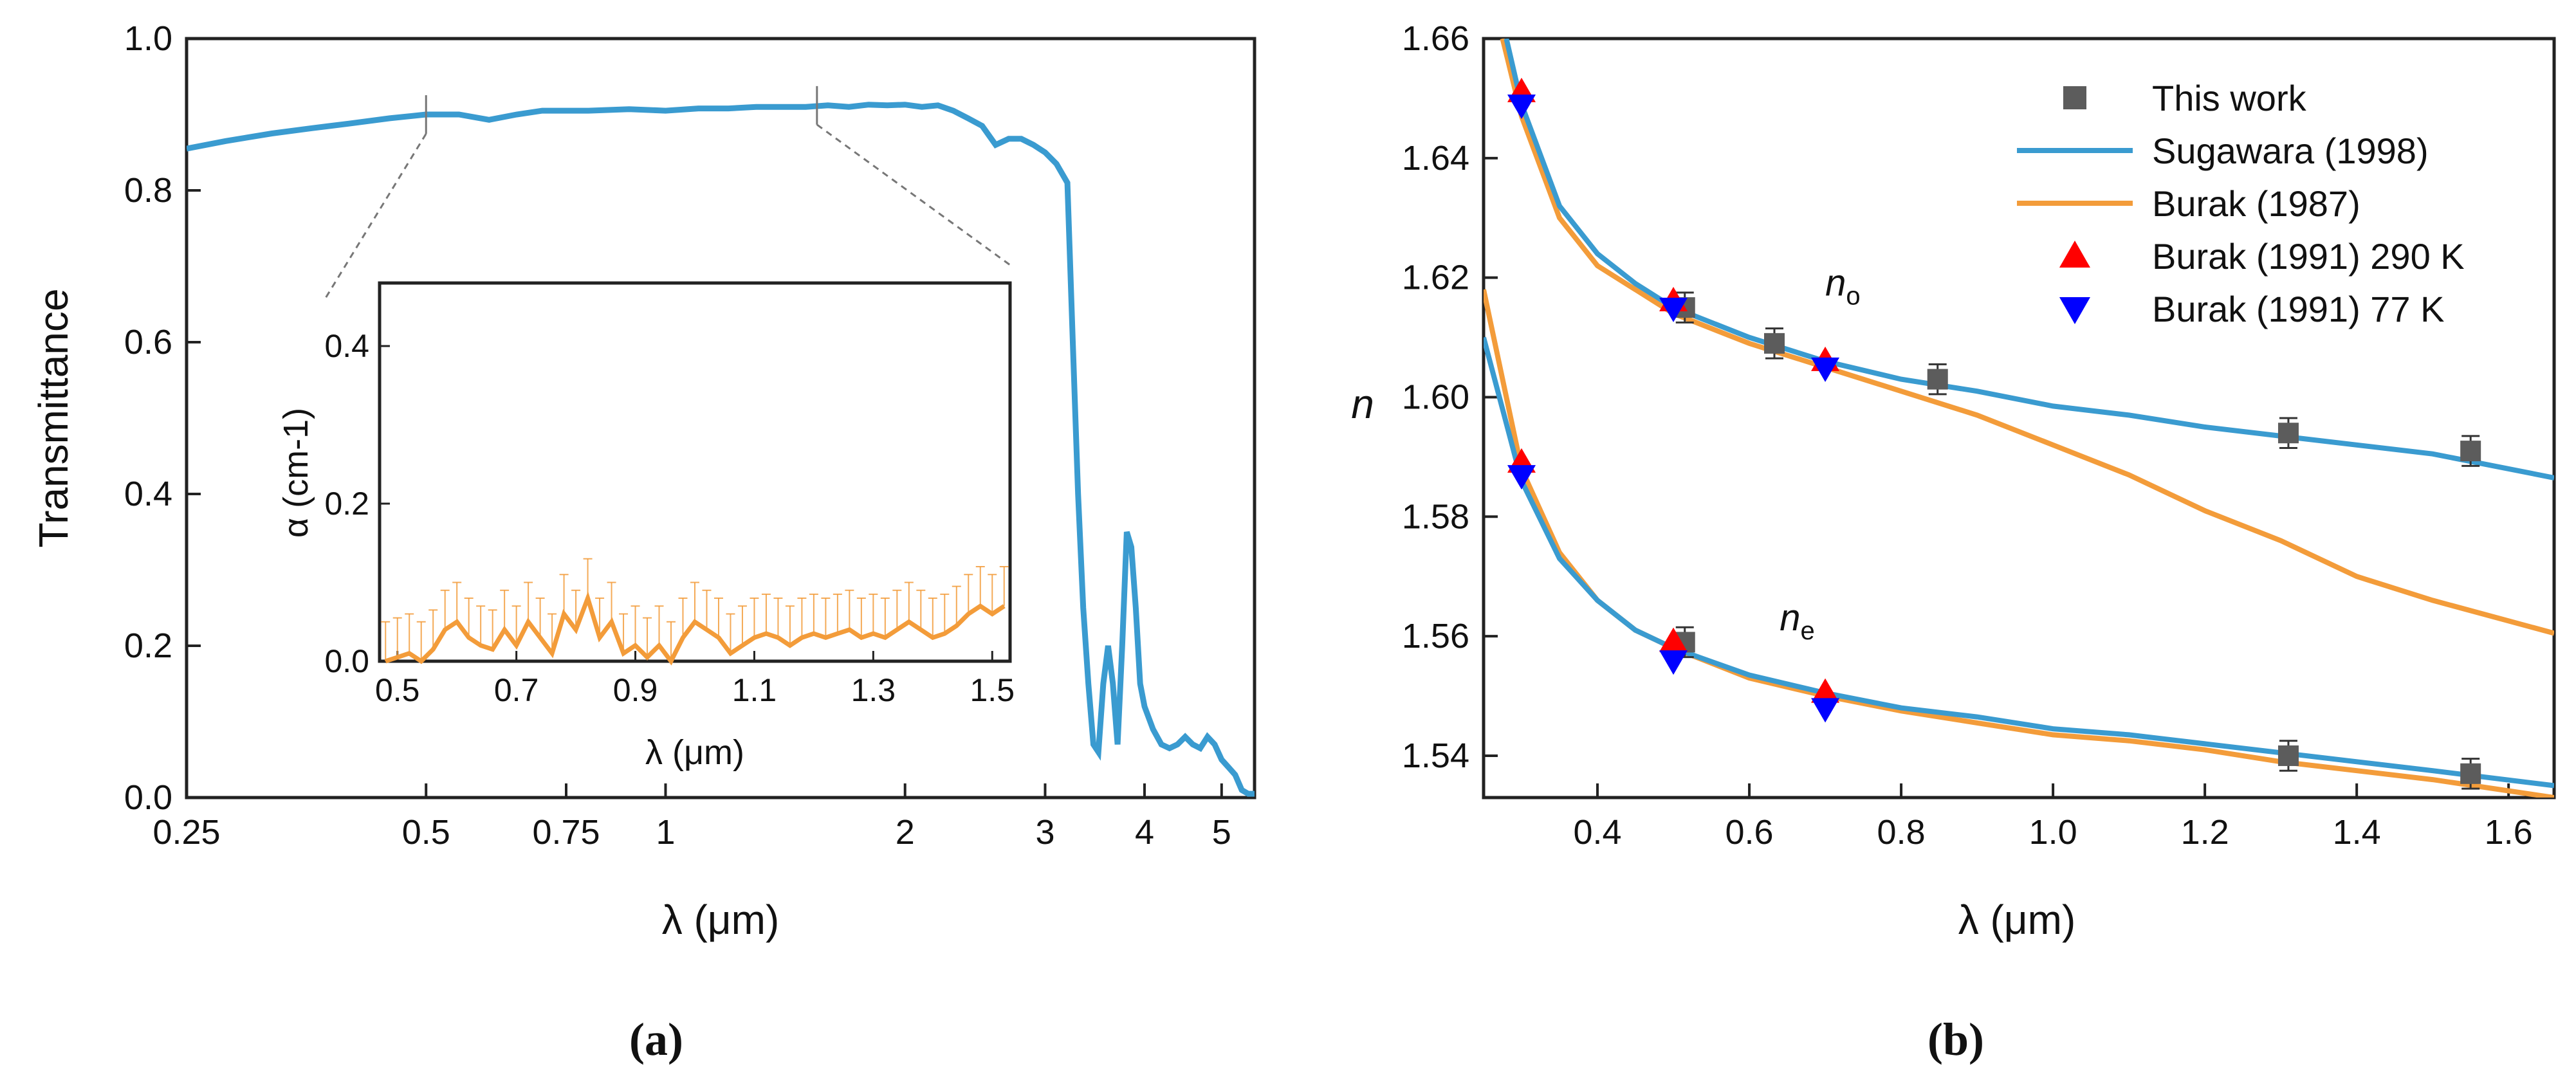 Image resolution: width=2576 pixels, height=1078 pixels. I want to click on panel-a-range-markers, so click(667, 193).